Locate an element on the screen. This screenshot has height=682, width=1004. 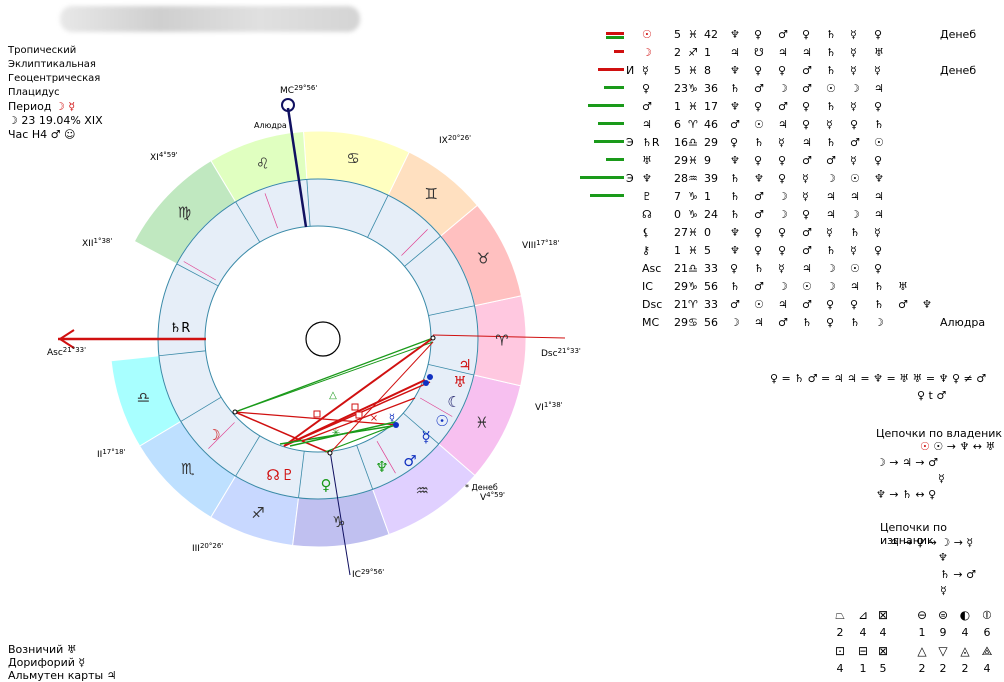
ownership-l2: ☽ → ♃ → ♂ is located at coordinates (907, 462).